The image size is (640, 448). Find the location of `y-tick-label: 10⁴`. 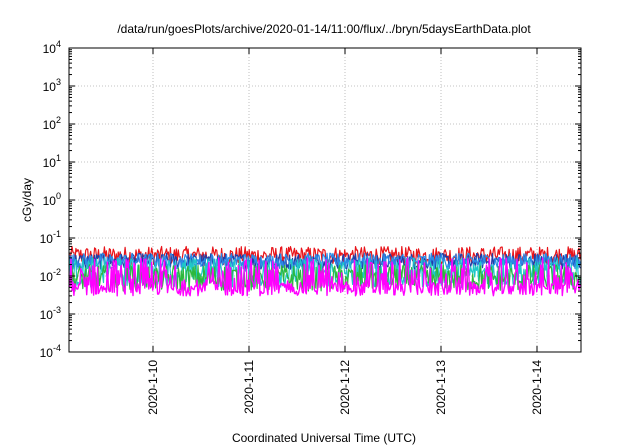

y-tick-label: 10⁴ is located at coordinates (52, 47).